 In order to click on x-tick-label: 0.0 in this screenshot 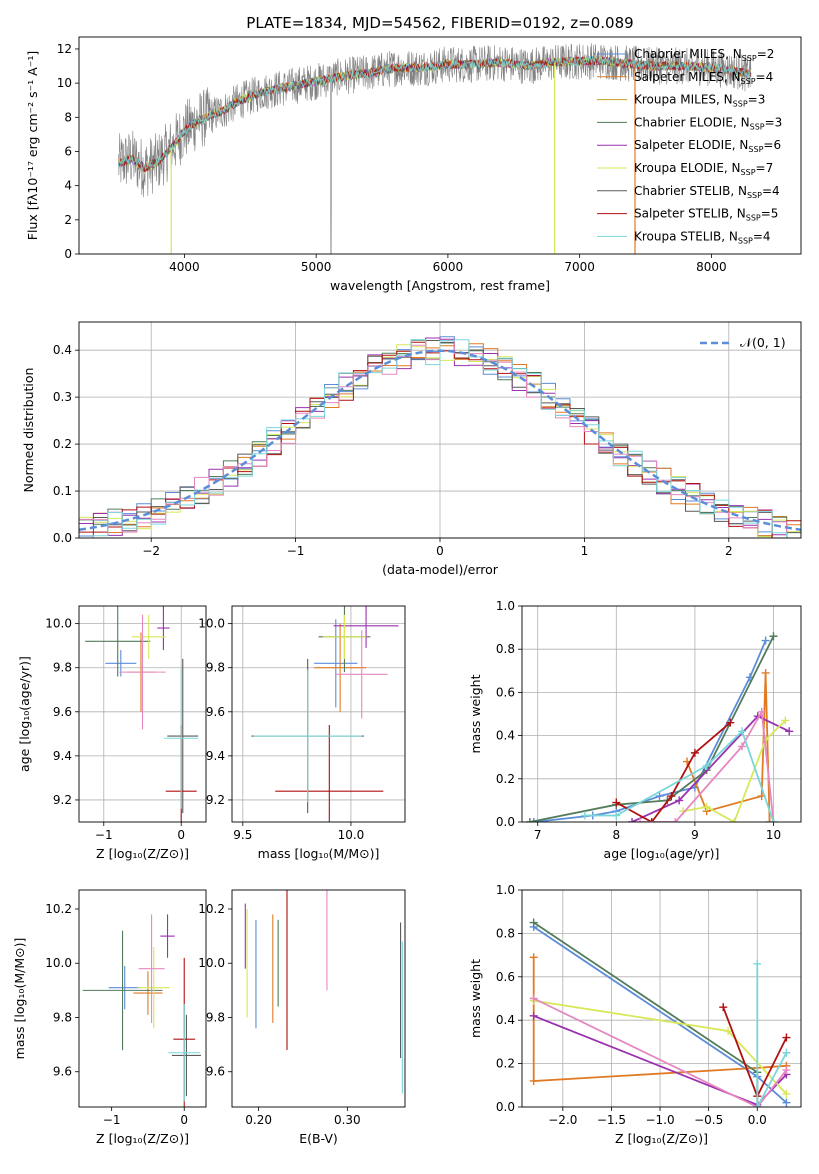, I will do `click(757, 1120)`.